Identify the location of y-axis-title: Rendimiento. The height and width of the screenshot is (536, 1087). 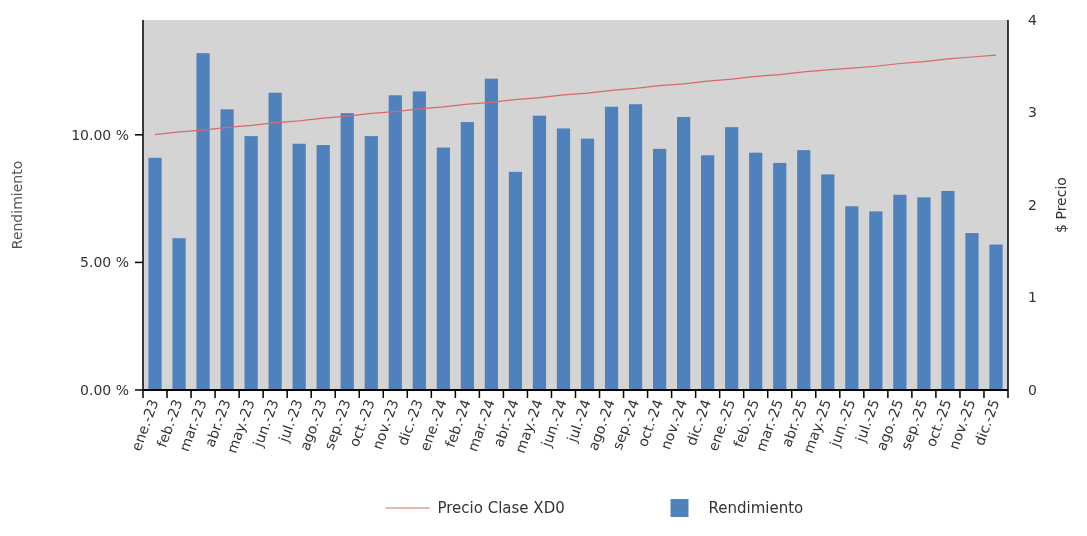
(17, 205).